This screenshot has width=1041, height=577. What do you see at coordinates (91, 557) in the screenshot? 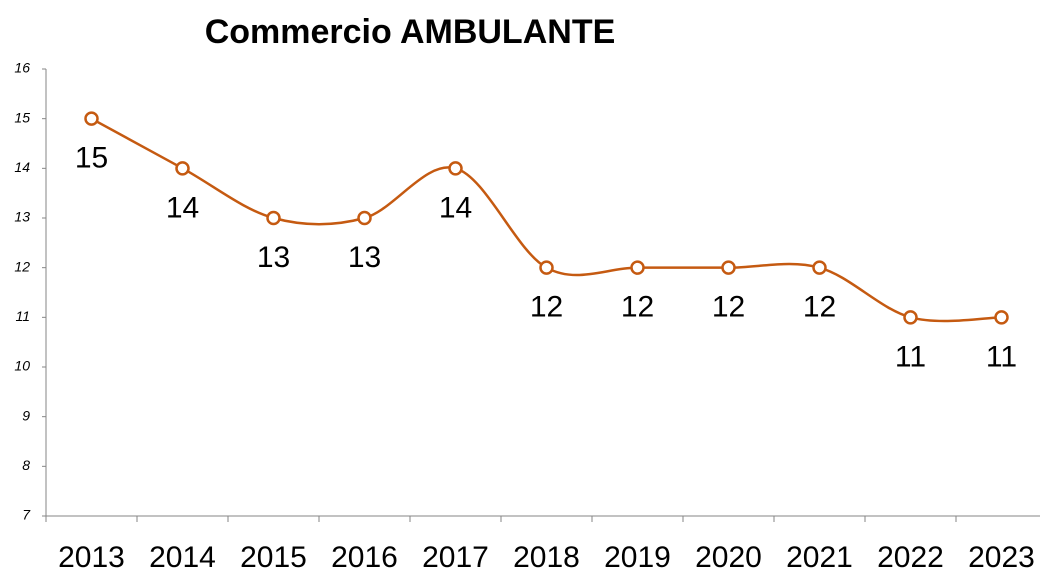
I see `x-tick-label: 2013` at bounding box center [91, 557].